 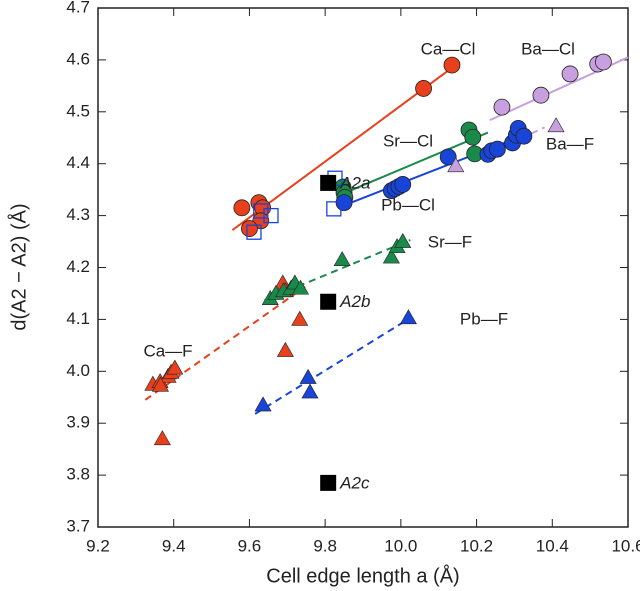 What do you see at coordinates (625, 545) in the screenshot?
I see `x-tick-label: 10.6` at bounding box center [625, 545].